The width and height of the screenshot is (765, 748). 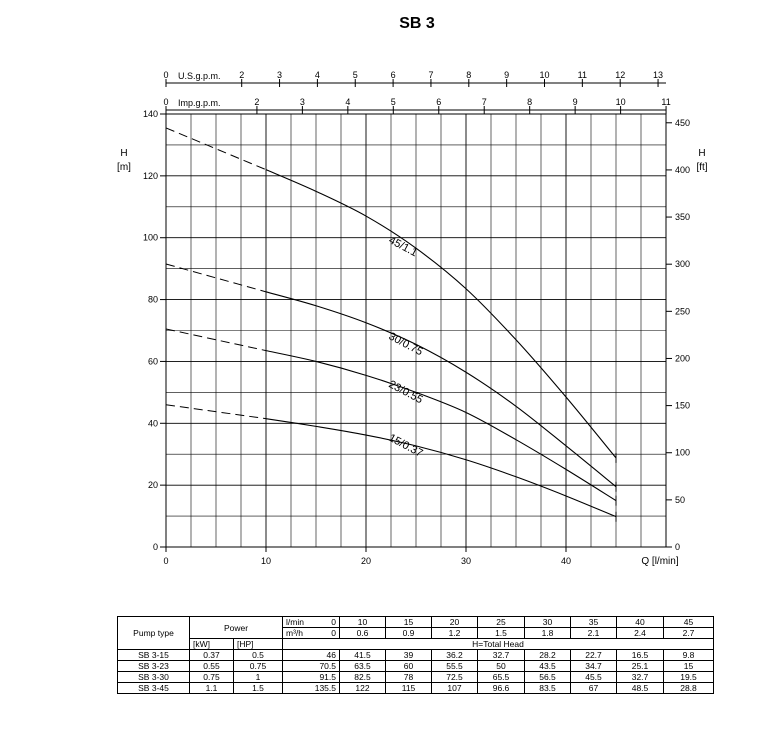 I want to click on usgpm-tick-label: 3, so click(x=279, y=75).